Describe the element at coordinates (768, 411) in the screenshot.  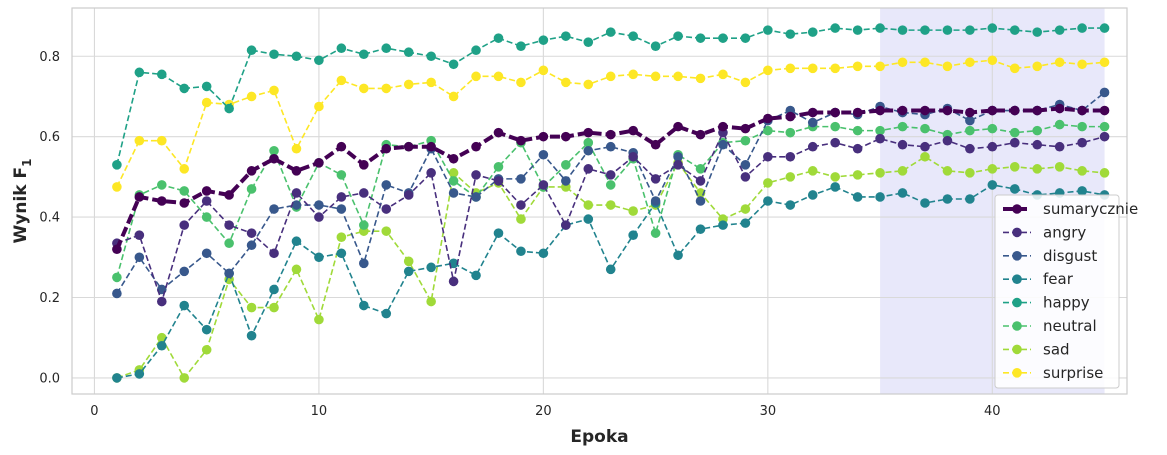
I see `x-tick-label: 30` at that location.